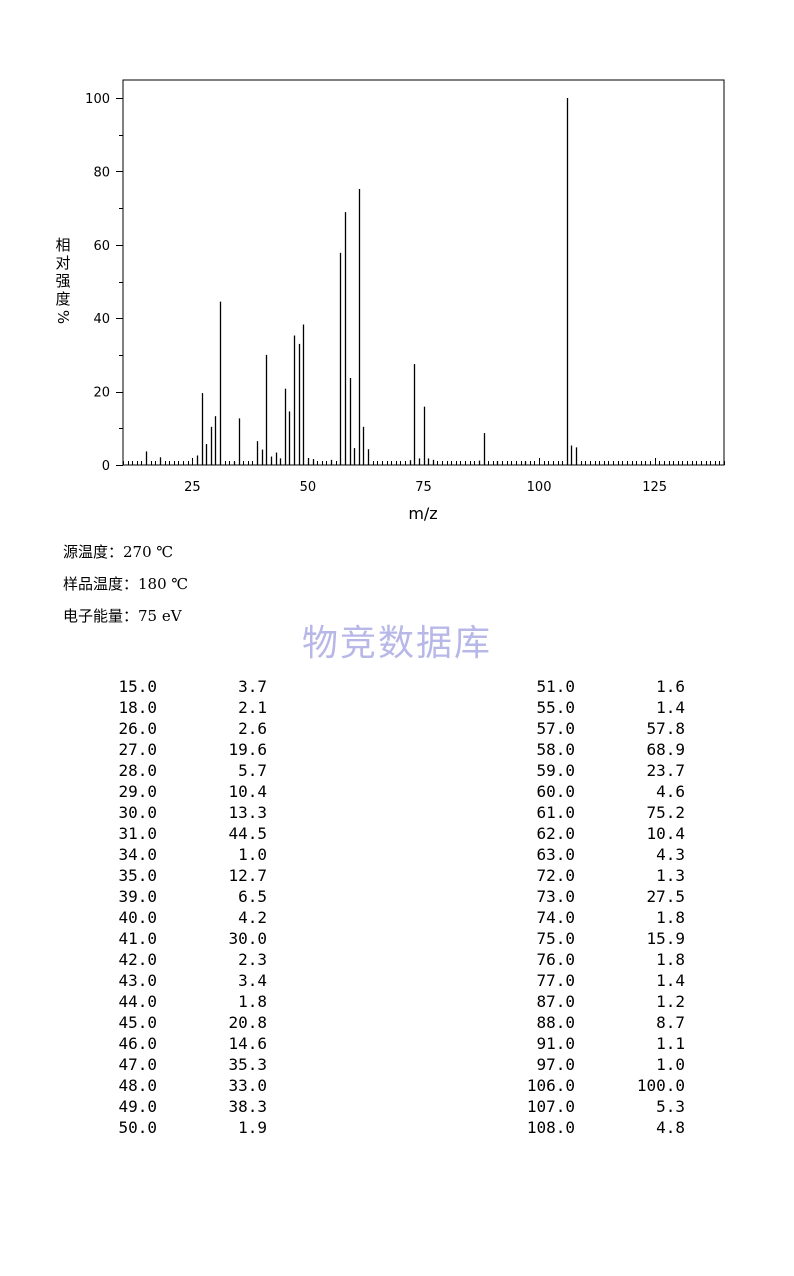 Image resolution: width=794 pixels, height=1276 pixels. What do you see at coordinates (555, 686) in the screenshot?
I see `mz-value: 51.0` at bounding box center [555, 686].